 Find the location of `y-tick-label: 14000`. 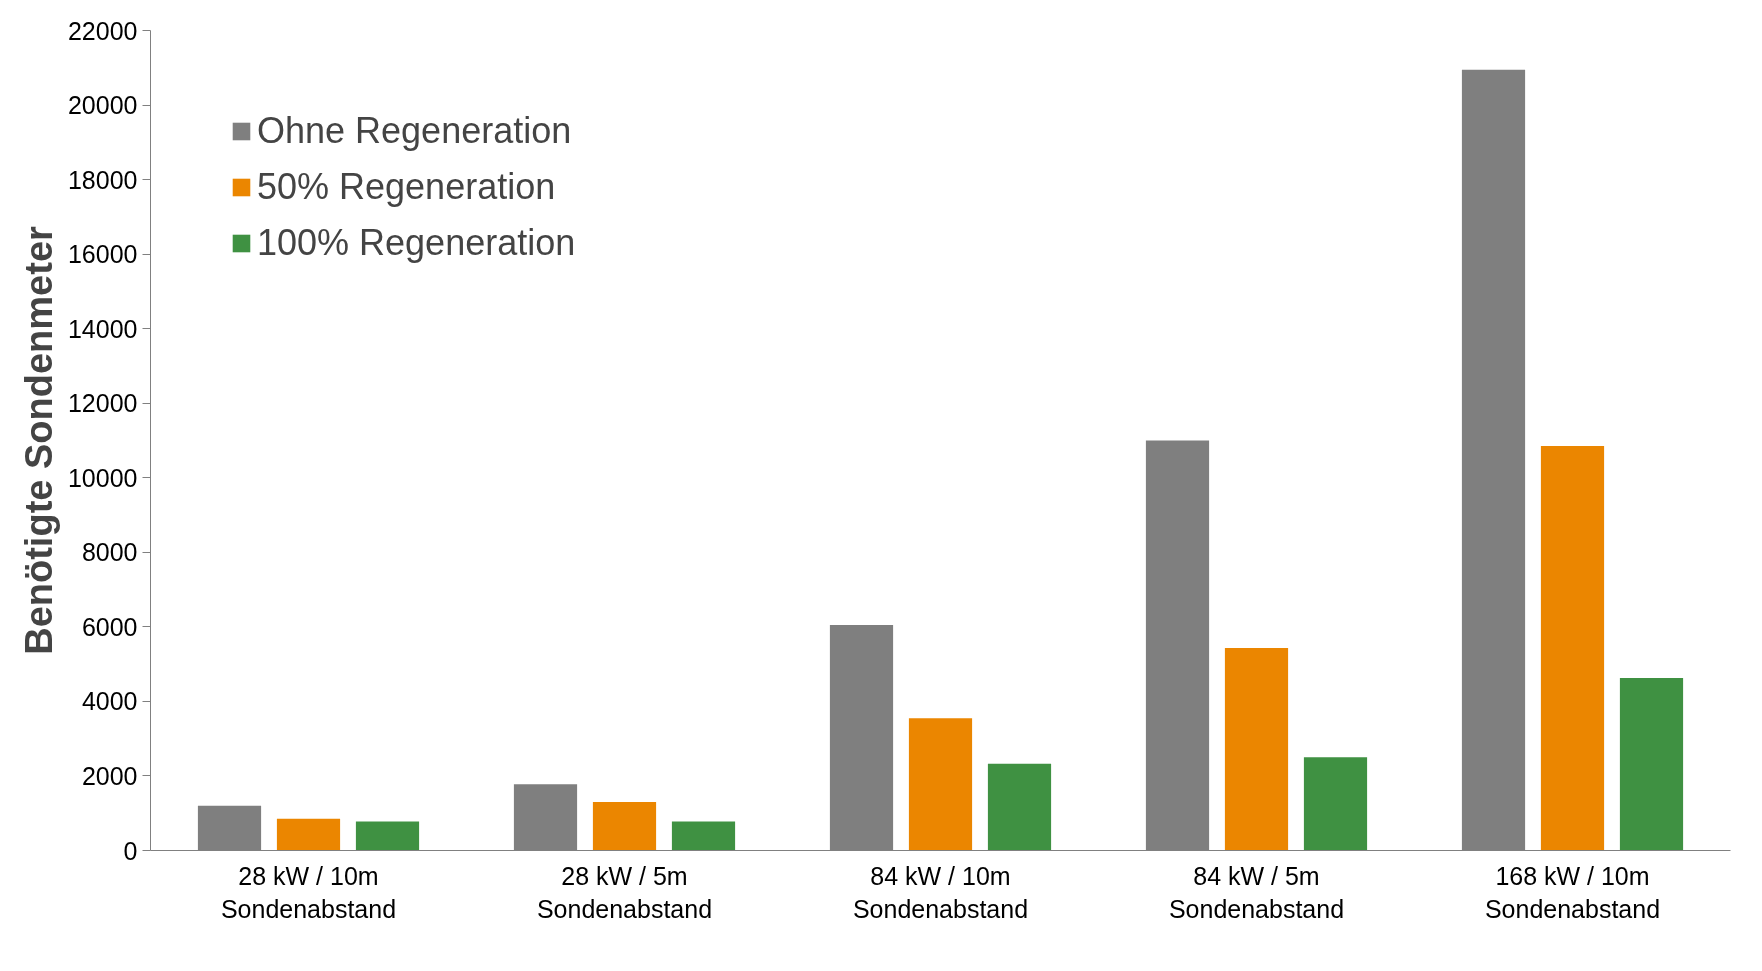

y-tick-label: 14000 is located at coordinates (102, 328).